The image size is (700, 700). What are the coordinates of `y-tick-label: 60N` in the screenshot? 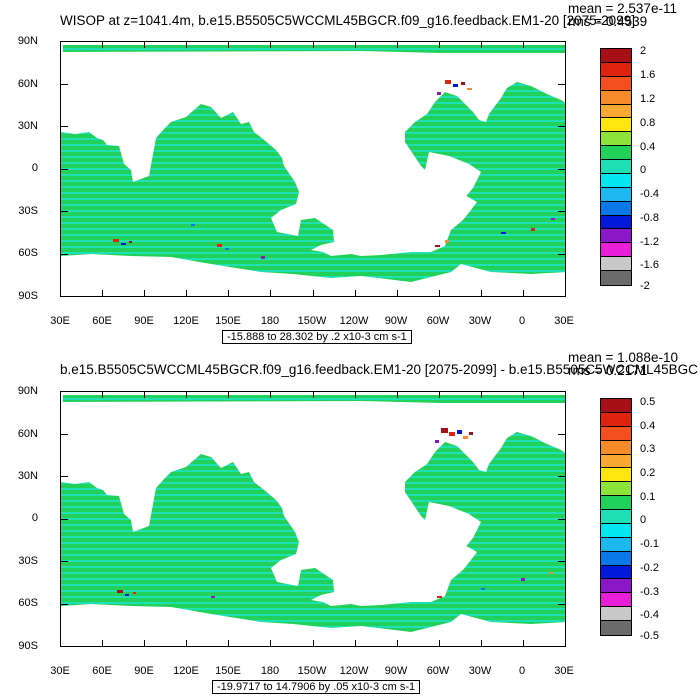 It's located at (27, 84).